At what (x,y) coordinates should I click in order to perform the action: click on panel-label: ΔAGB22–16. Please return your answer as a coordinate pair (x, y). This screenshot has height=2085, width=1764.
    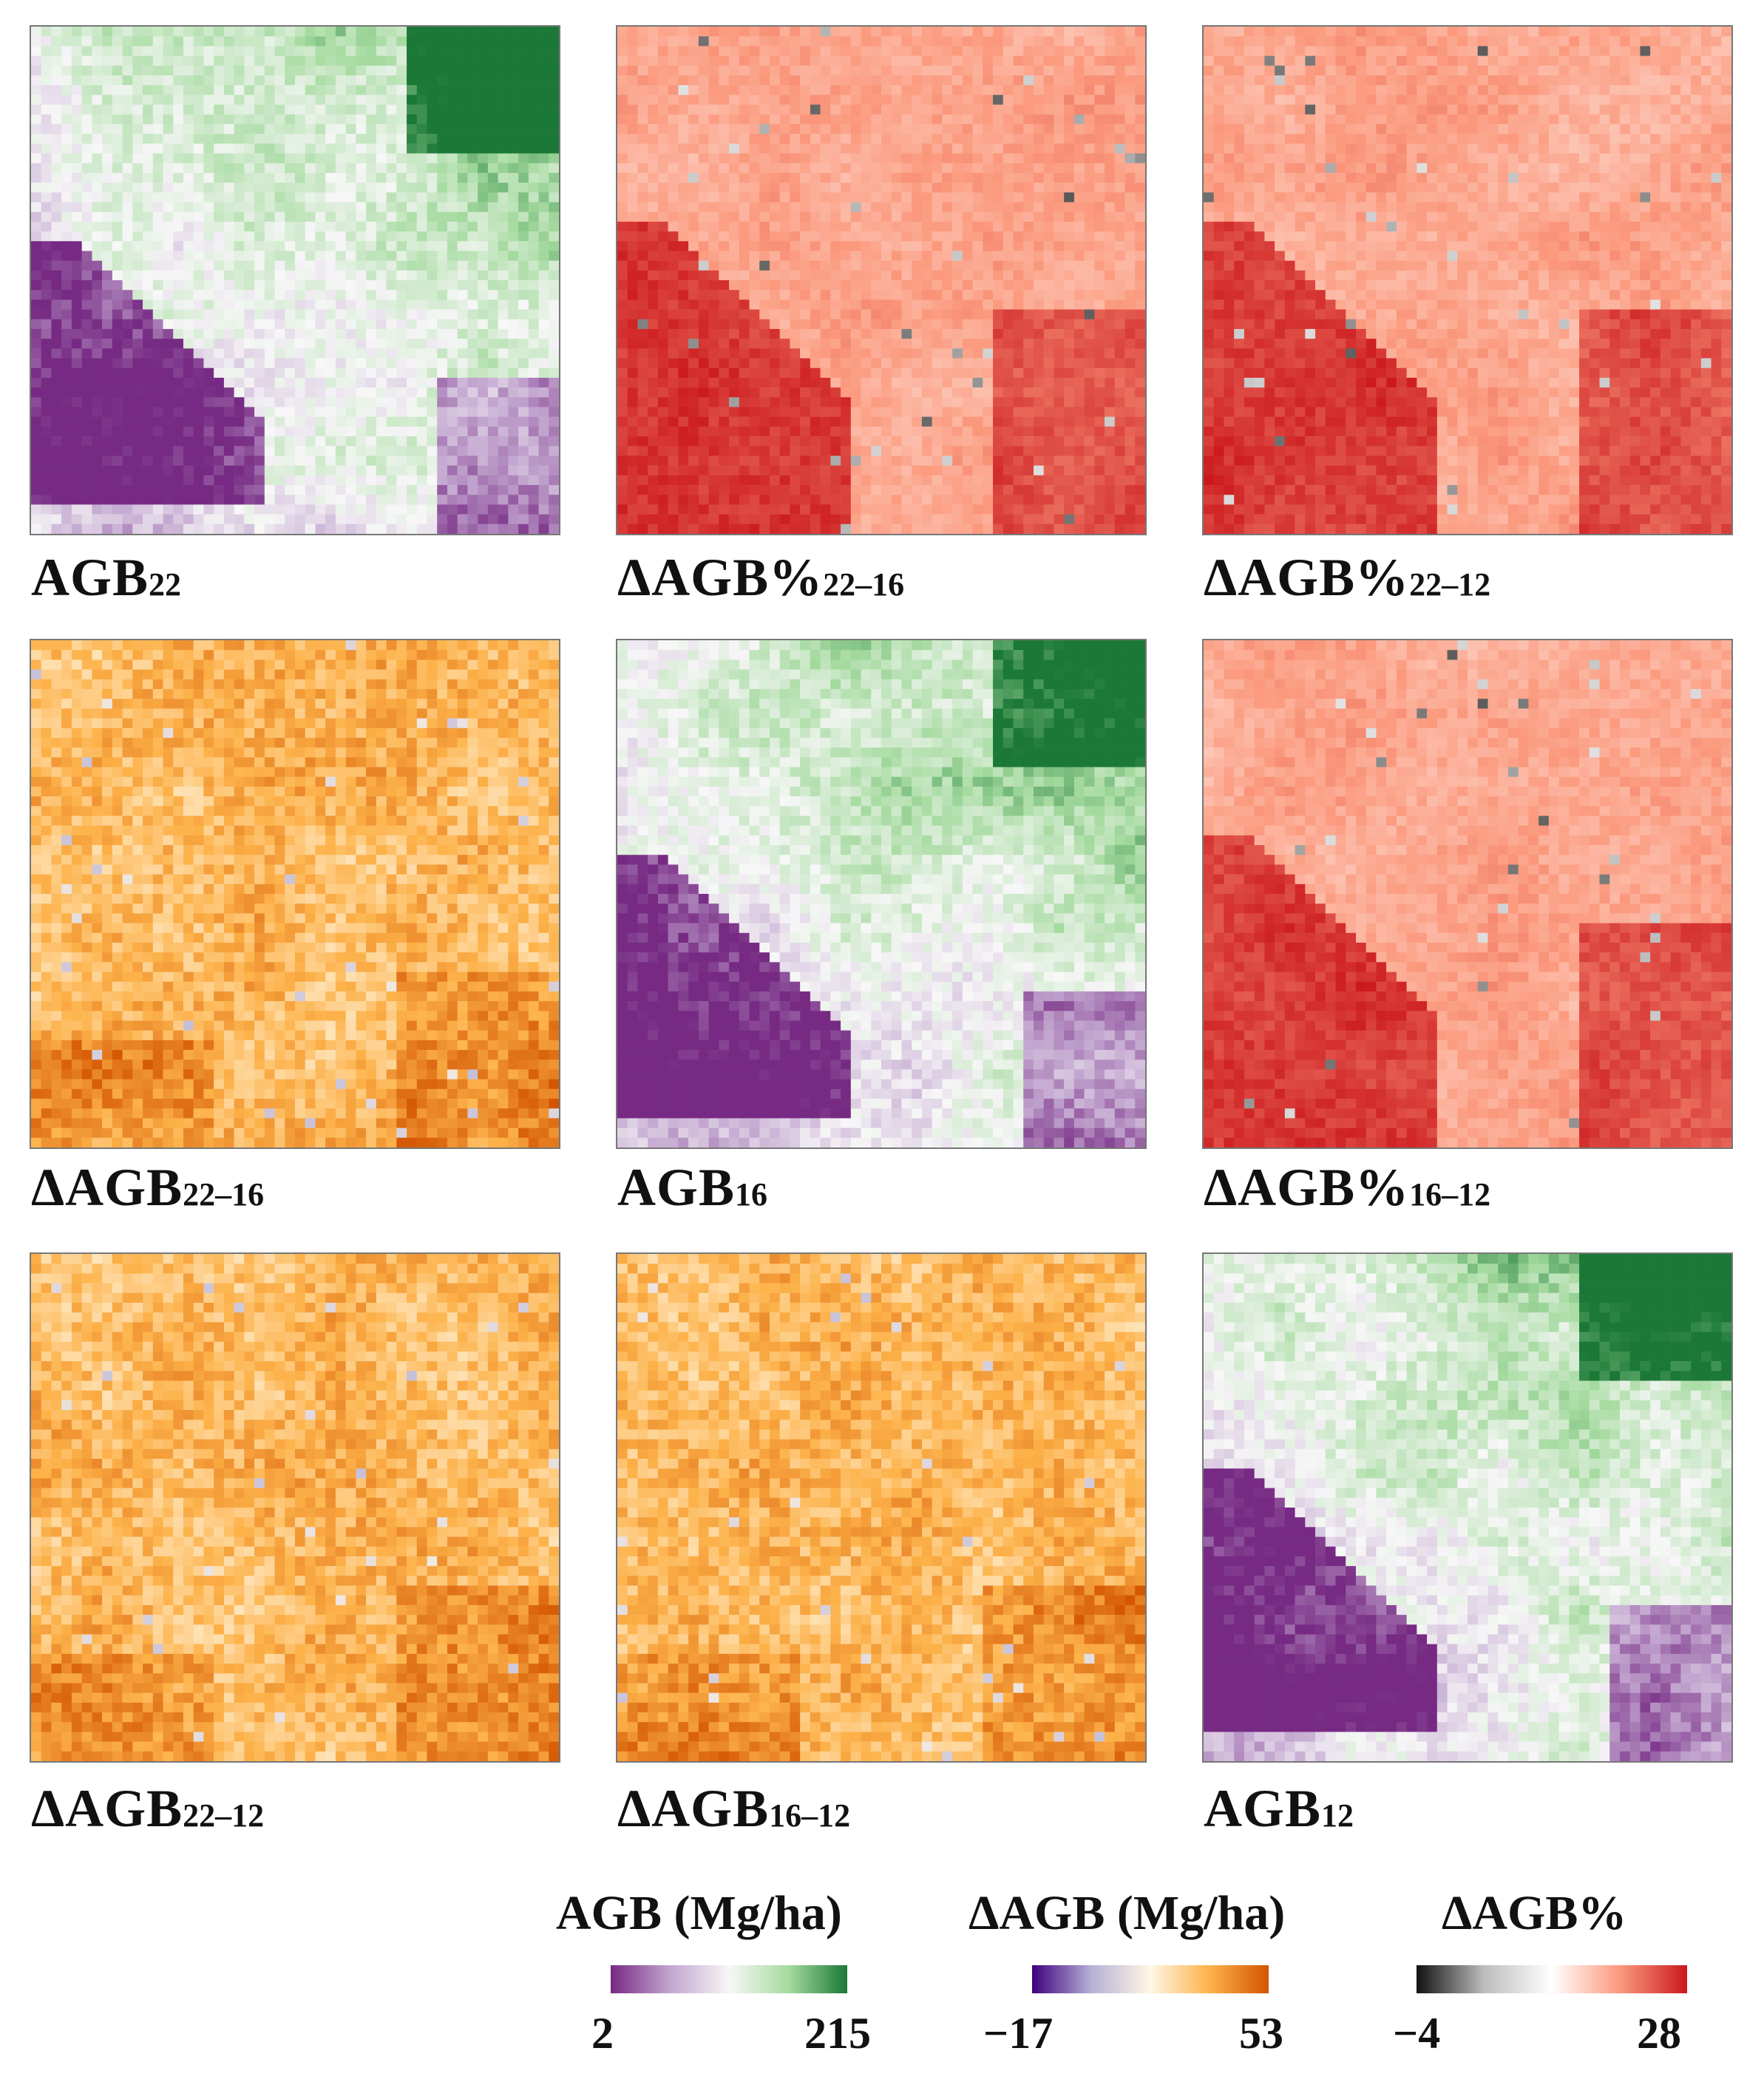
    Looking at the image, I should click on (147, 1188).